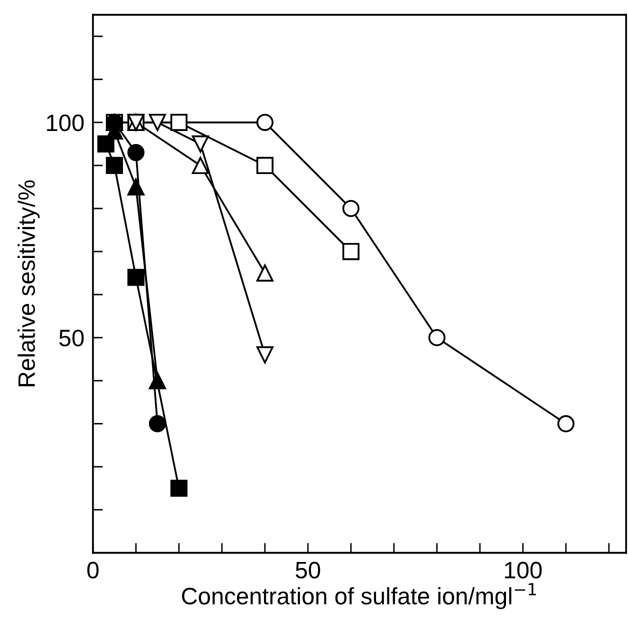 Image resolution: width=628 pixels, height=617 pixels. I want to click on x-tick-label: 100, so click(523, 570).